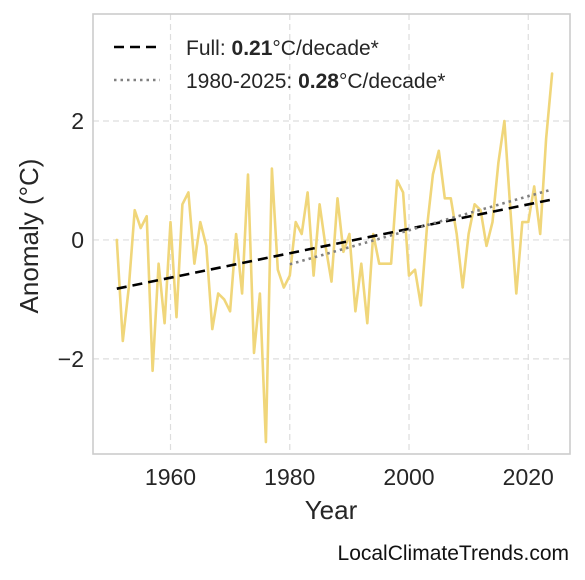 Image resolution: width=585 pixels, height=580 pixels. What do you see at coordinates (77, 121) in the screenshot?
I see `y-tick-label-2: 2` at bounding box center [77, 121].